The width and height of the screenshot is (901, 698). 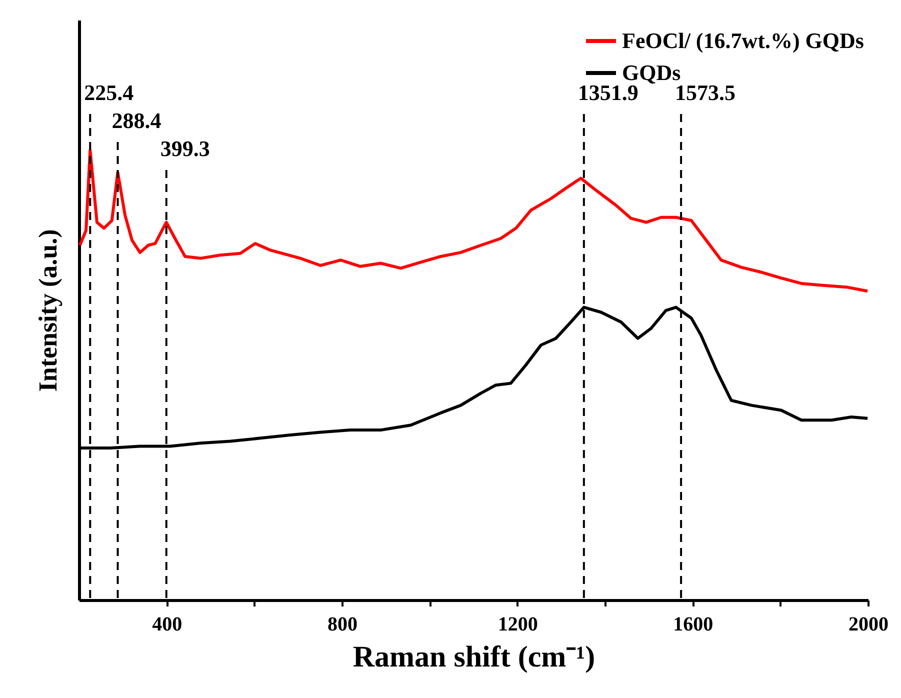 What do you see at coordinates (868, 625) in the screenshot?
I see `x-tick-label: 2000` at bounding box center [868, 625].